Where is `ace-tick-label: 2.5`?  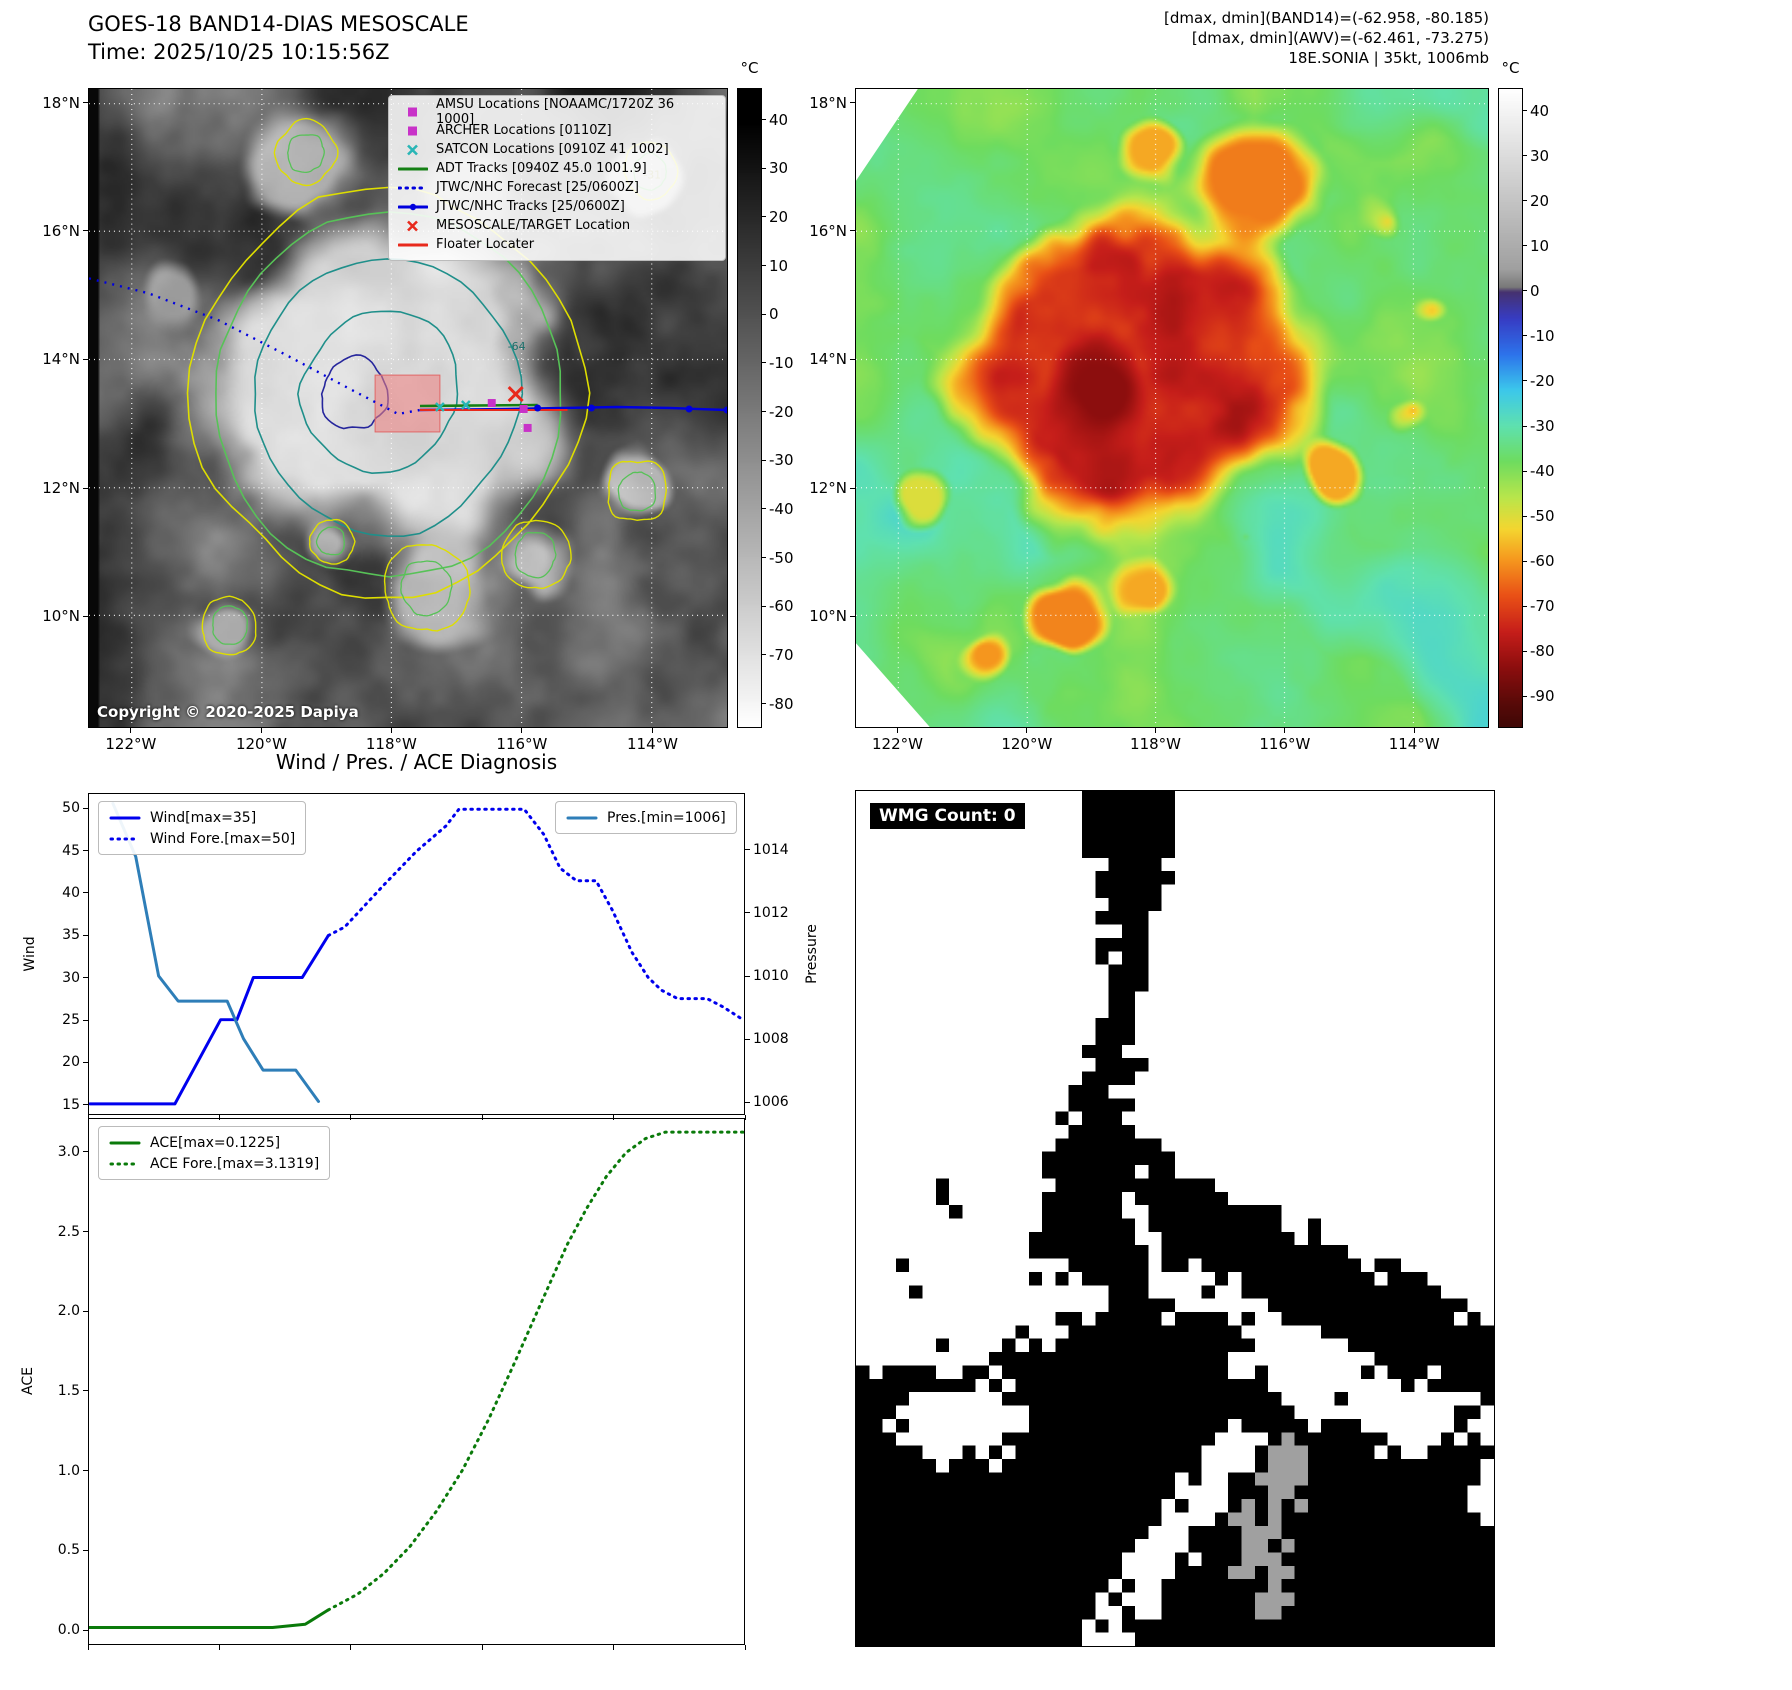
ace-tick-label: 2.5 is located at coordinates (68, 1231).